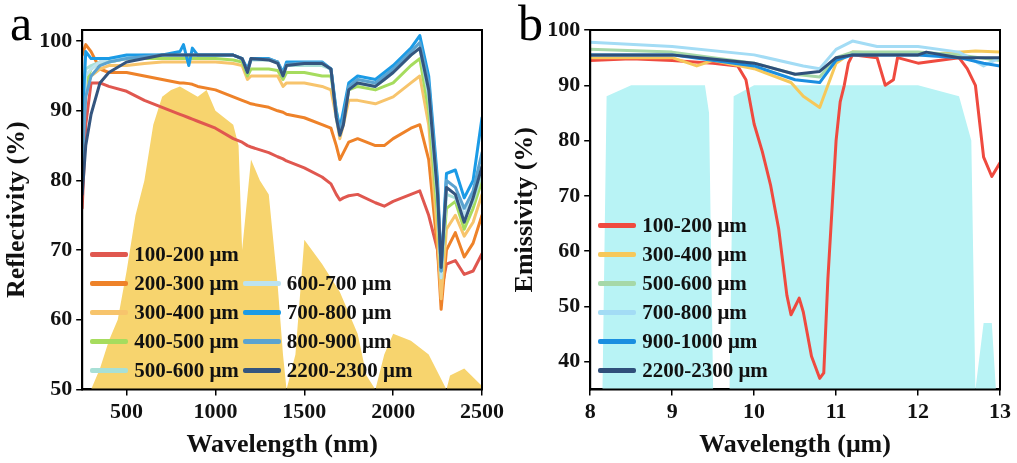 This screenshot has width=1017, height=463. Describe the element at coordinates (672, 411) in the screenshot. I see `x-tick-label: 9` at that location.